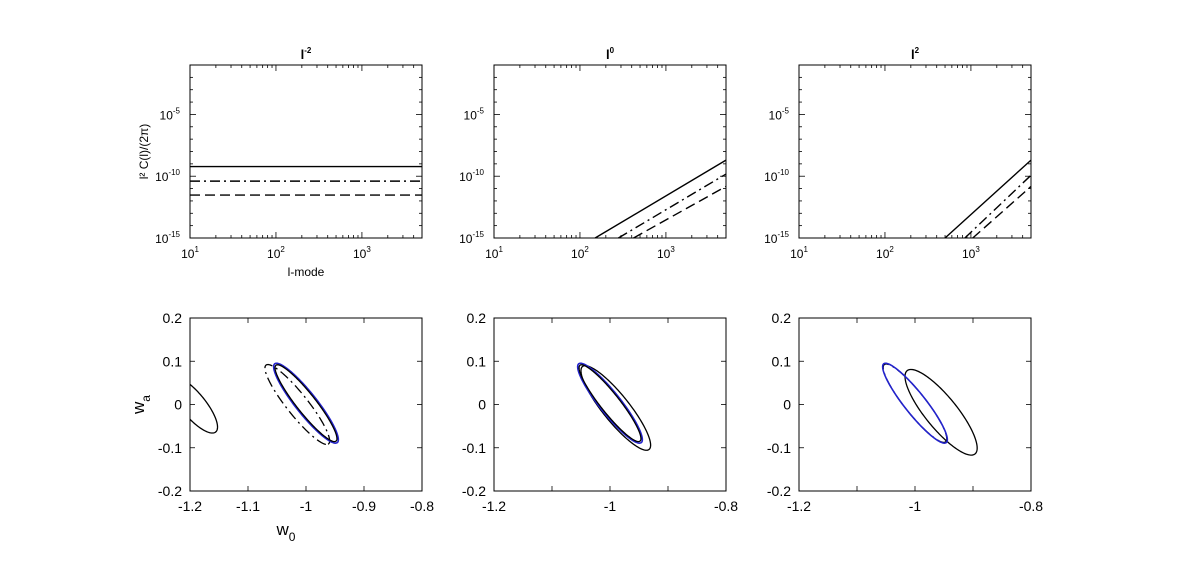  I want to click on y-axis-label: l² C(l)/(2π), so click(144, 152).